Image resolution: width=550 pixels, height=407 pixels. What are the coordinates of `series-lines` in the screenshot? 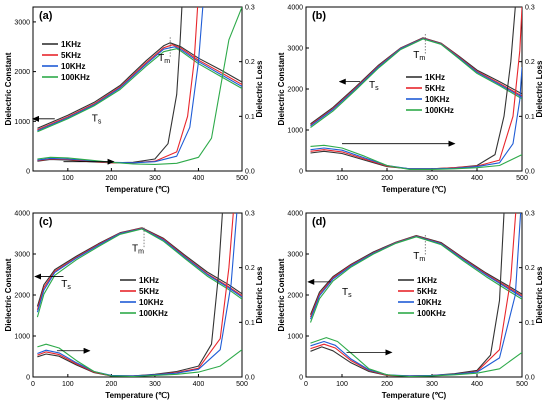 It's located at (139, 86).